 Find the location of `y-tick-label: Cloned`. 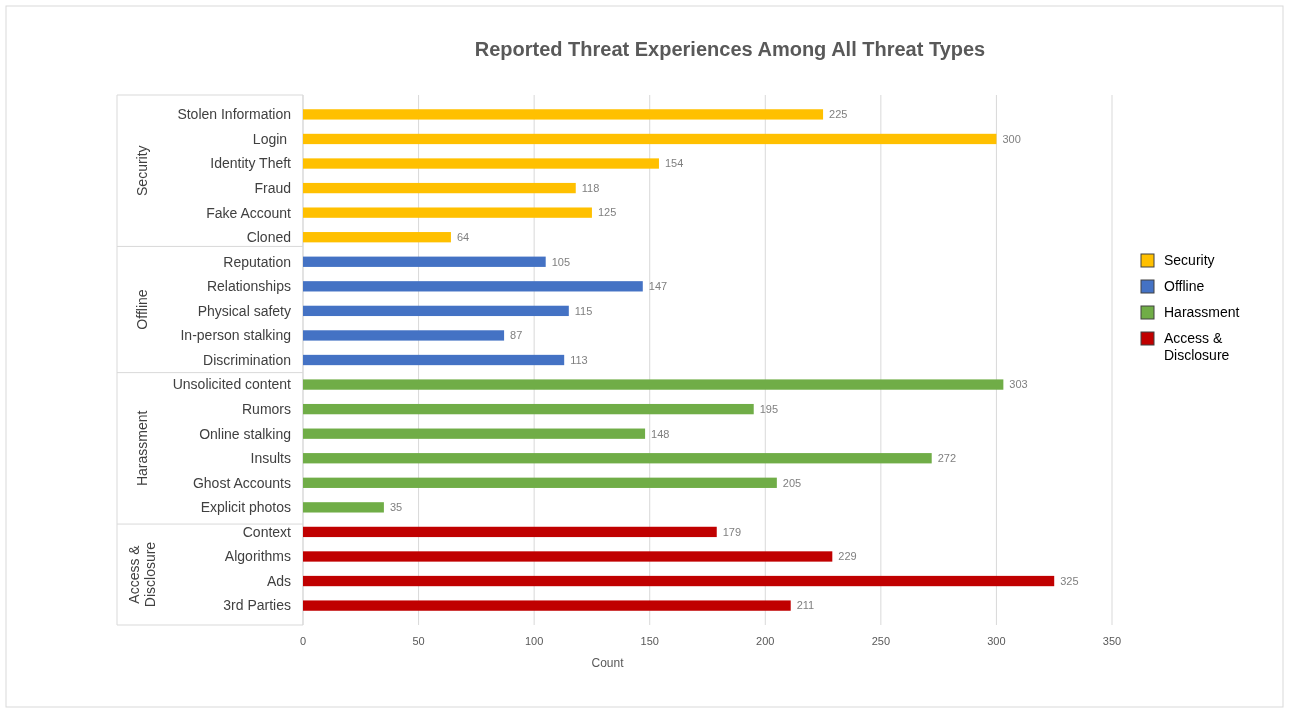

y-tick-label: Cloned is located at coordinates (268, 237).